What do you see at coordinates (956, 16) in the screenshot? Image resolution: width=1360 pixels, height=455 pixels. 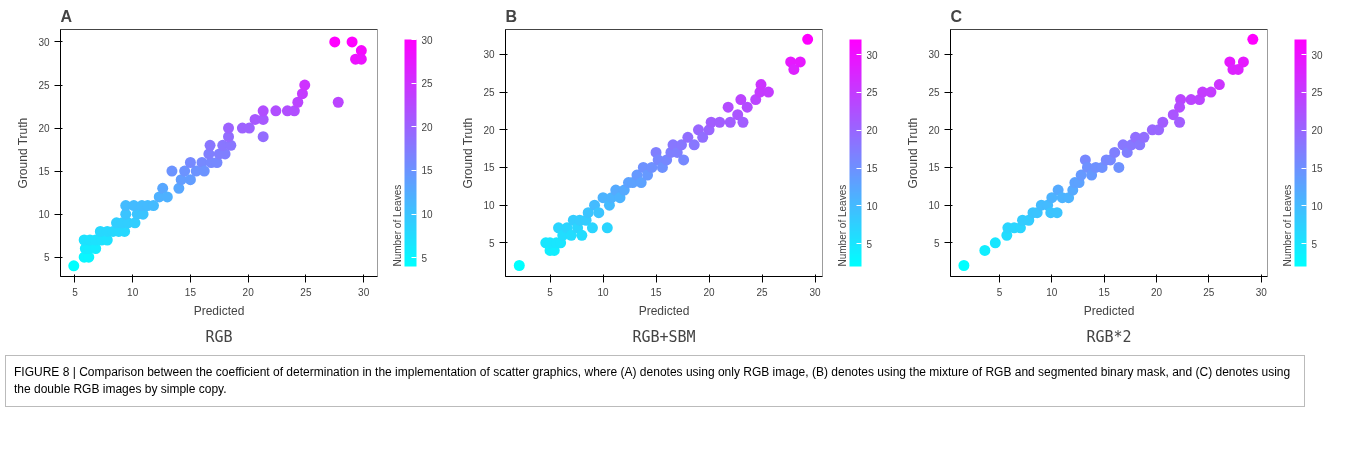 I see `chart-title: C` at bounding box center [956, 16].